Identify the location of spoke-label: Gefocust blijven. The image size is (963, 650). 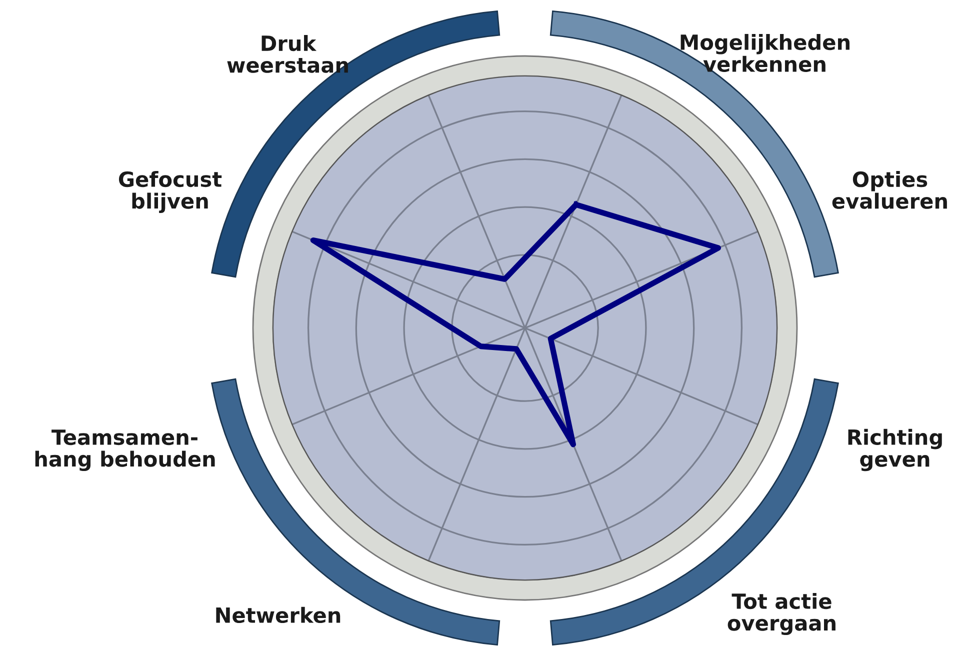
(170, 192).